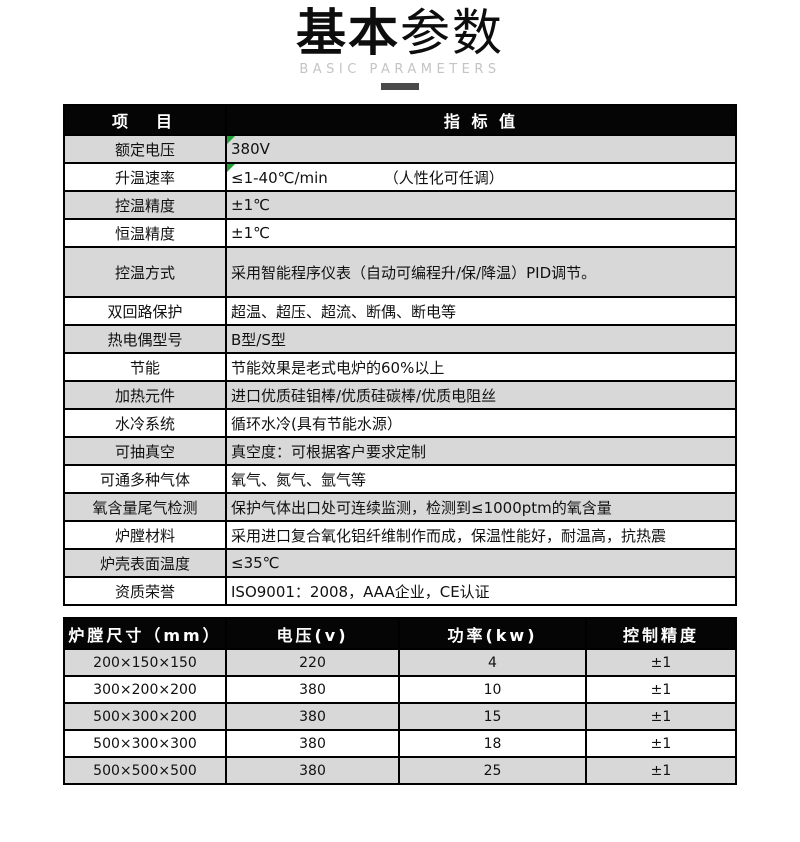 The width and height of the screenshot is (800, 842). I want to click on spec-table-row: 双回路保护 超温、超压、超流、断偶、断电等, so click(400, 311).